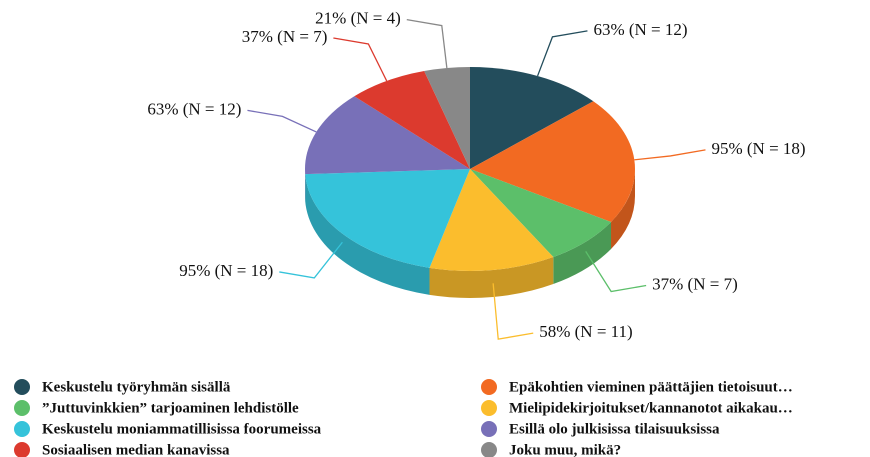 The height and width of the screenshot is (457, 870). I want to click on data-label: 58% (N = 11), so click(585, 331).